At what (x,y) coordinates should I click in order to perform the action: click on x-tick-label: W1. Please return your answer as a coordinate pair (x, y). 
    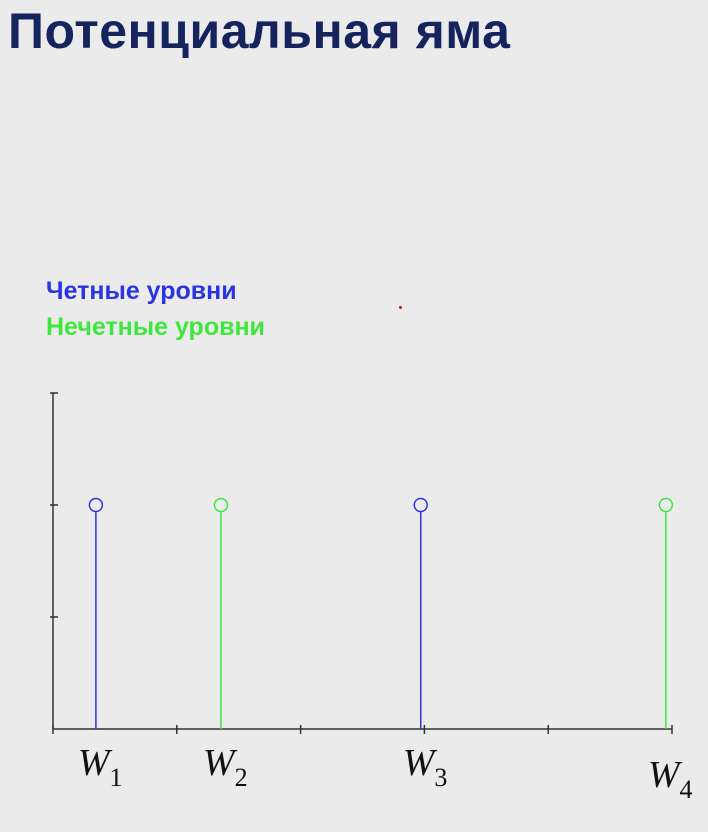
    Looking at the image, I should click on (100, 767).